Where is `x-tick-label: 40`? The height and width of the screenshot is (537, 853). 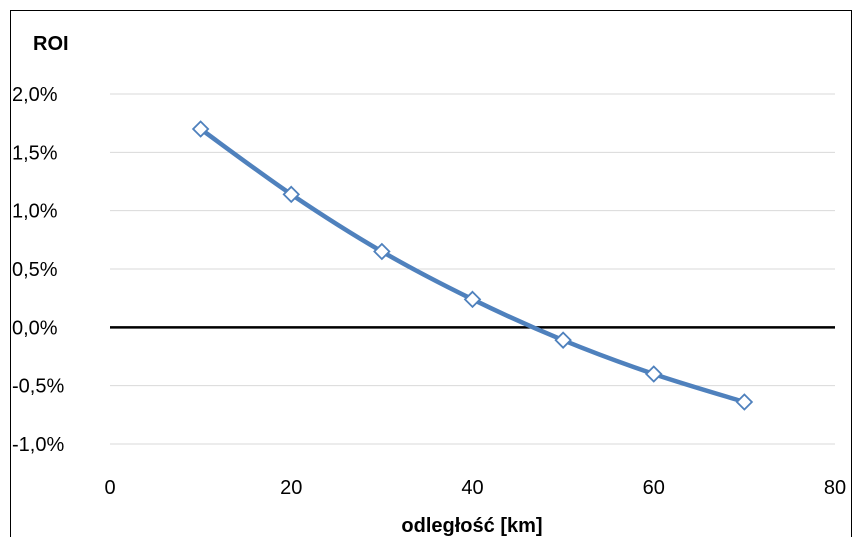
x-tick-label: 40 is located at coordinates (472, 488).